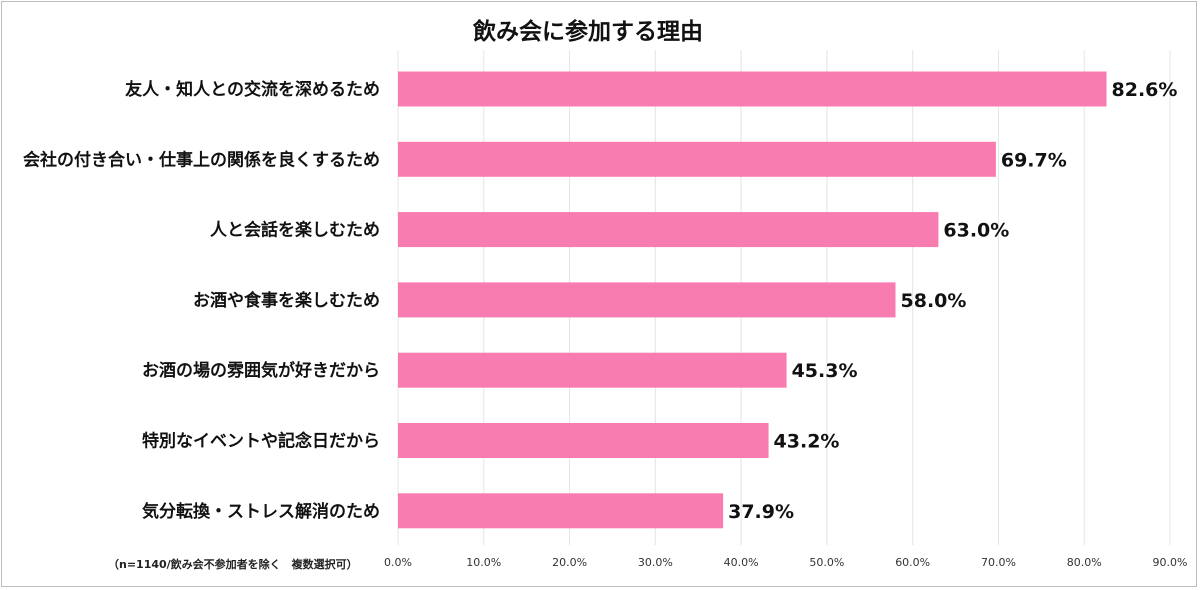 This screenshot has width=1200, height=590. What do you see at coordinates (569, 562) in the screenshot?
I see `x-tick-label: 20.0%` at bounding box center [569, 562].